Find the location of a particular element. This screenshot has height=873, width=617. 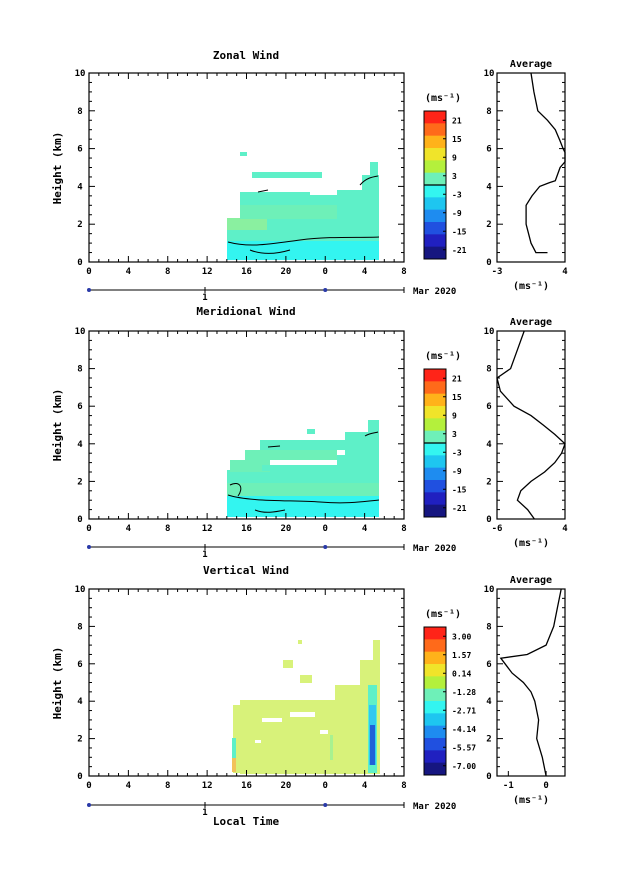

colorbar-label: -2.71 is located at coordinates (464, 710).